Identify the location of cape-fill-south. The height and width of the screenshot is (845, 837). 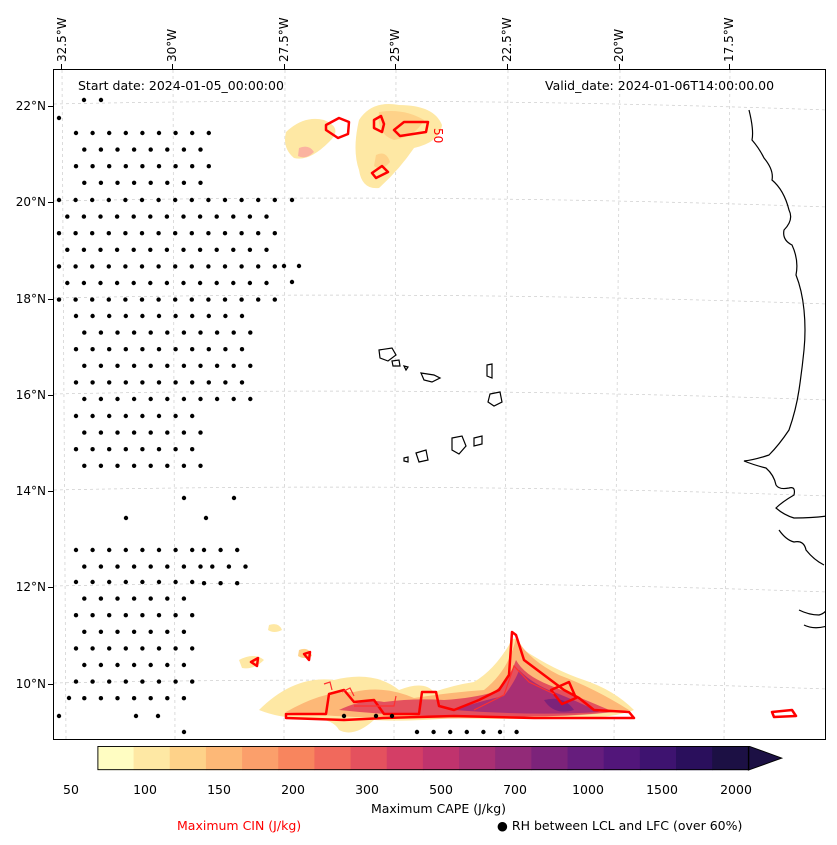
(436, 678).